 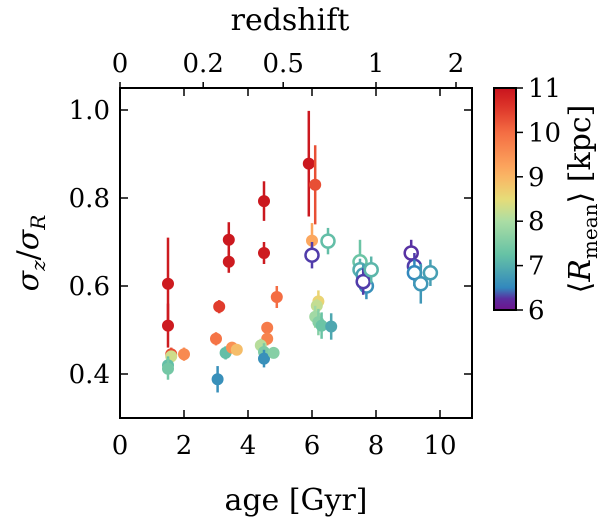 I want to click on top-tick-label: 0.2, so click(x=203, y=64).